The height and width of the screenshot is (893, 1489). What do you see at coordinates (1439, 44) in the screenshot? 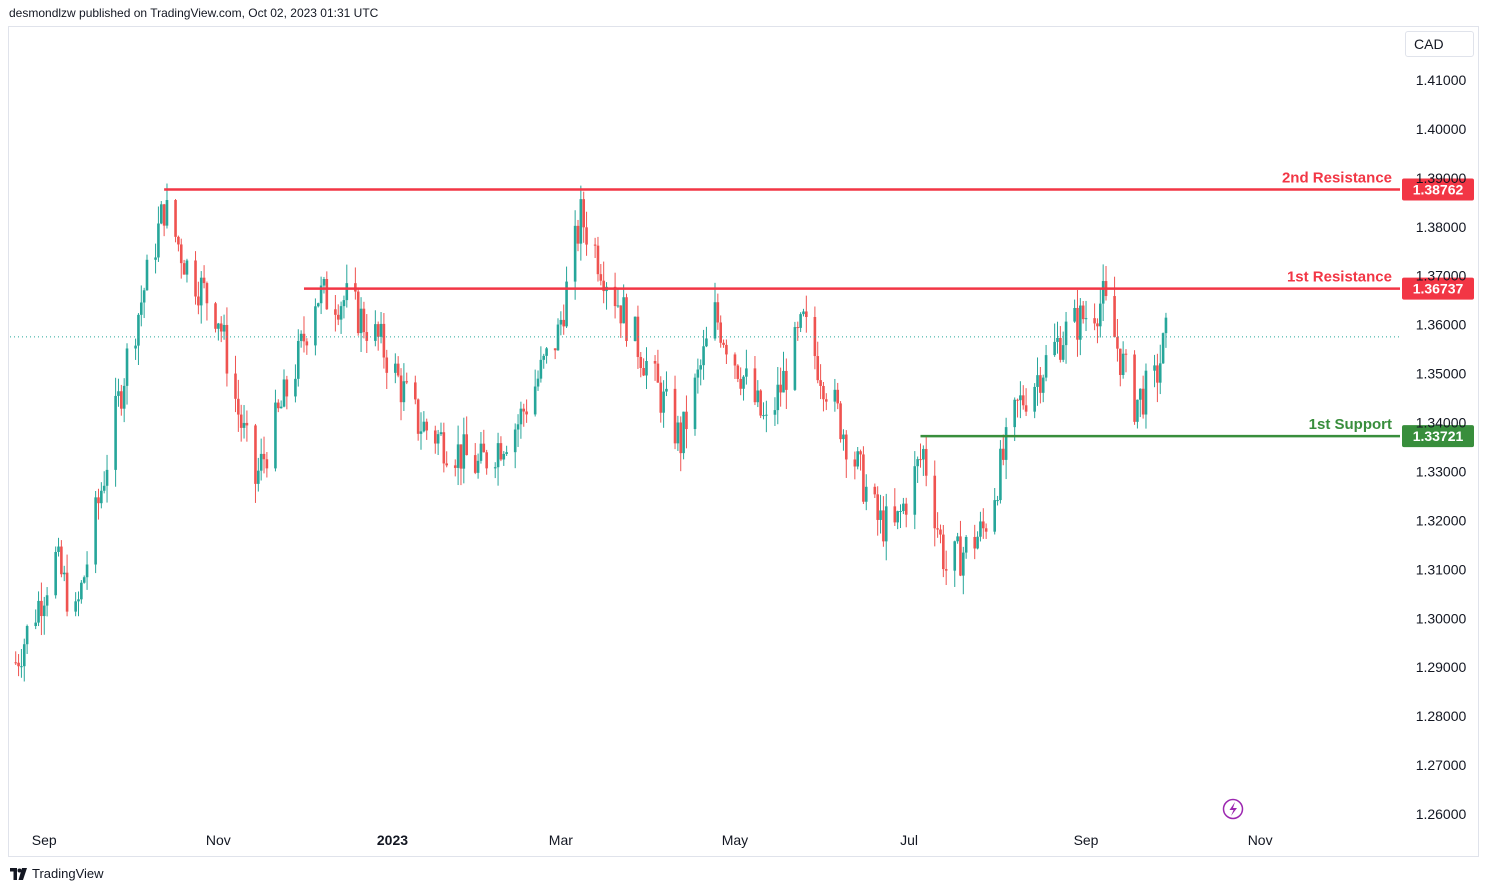
I see `currency-selector: CAD` at bounding box center [1439, 44].